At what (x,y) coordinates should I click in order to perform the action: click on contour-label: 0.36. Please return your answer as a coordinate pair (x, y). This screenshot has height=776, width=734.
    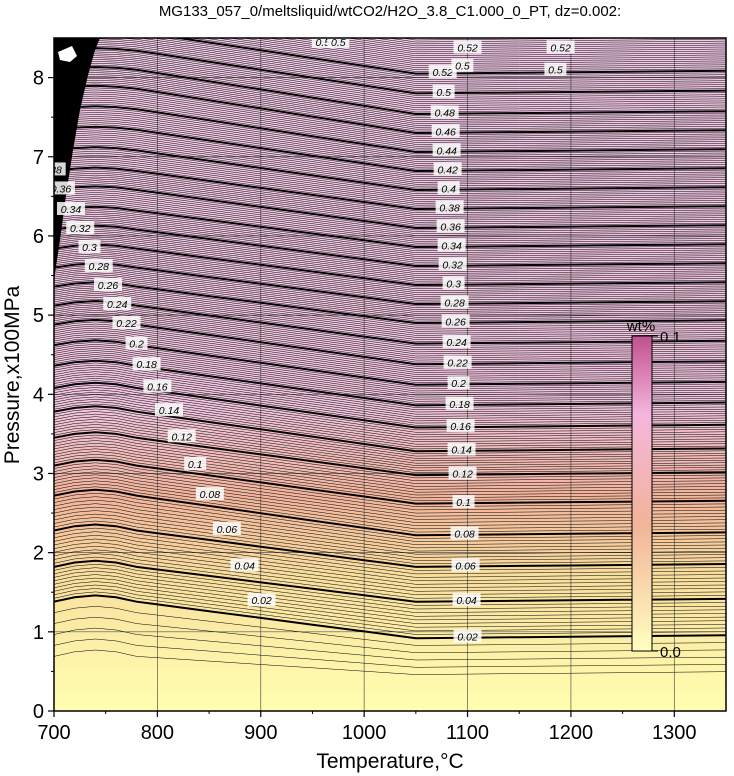
    Looking at the image, I should click on (450, 227).